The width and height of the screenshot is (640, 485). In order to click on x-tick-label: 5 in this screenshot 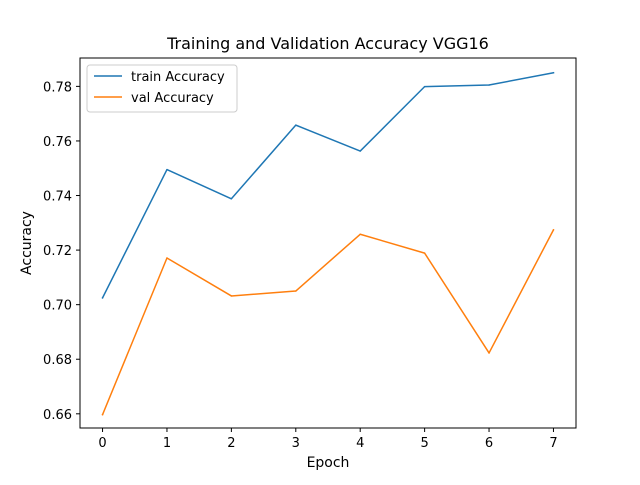, I will do `click(424, 443)`.